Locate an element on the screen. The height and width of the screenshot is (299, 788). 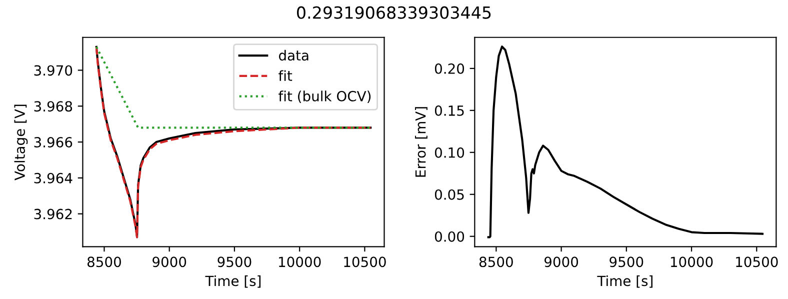
chart-title: 0.29319068339303445 is located at coordinates (394, 12).